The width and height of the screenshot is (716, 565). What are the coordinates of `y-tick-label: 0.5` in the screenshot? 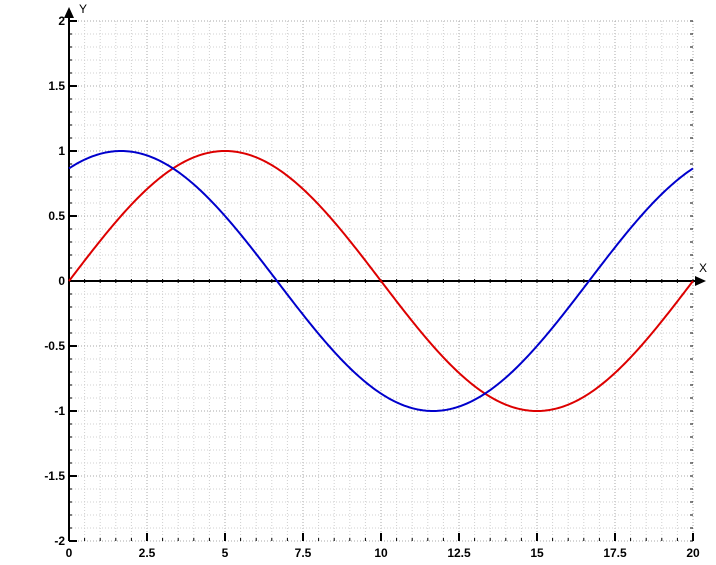 It's located at (56, 216).